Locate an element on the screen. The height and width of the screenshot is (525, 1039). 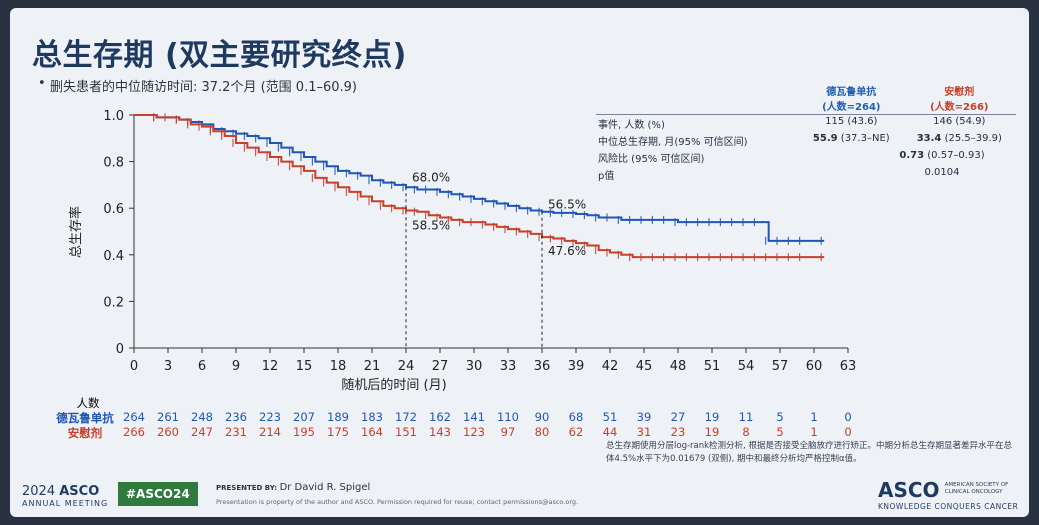
data-label: 58.5% is located at coordinates (431, 226).